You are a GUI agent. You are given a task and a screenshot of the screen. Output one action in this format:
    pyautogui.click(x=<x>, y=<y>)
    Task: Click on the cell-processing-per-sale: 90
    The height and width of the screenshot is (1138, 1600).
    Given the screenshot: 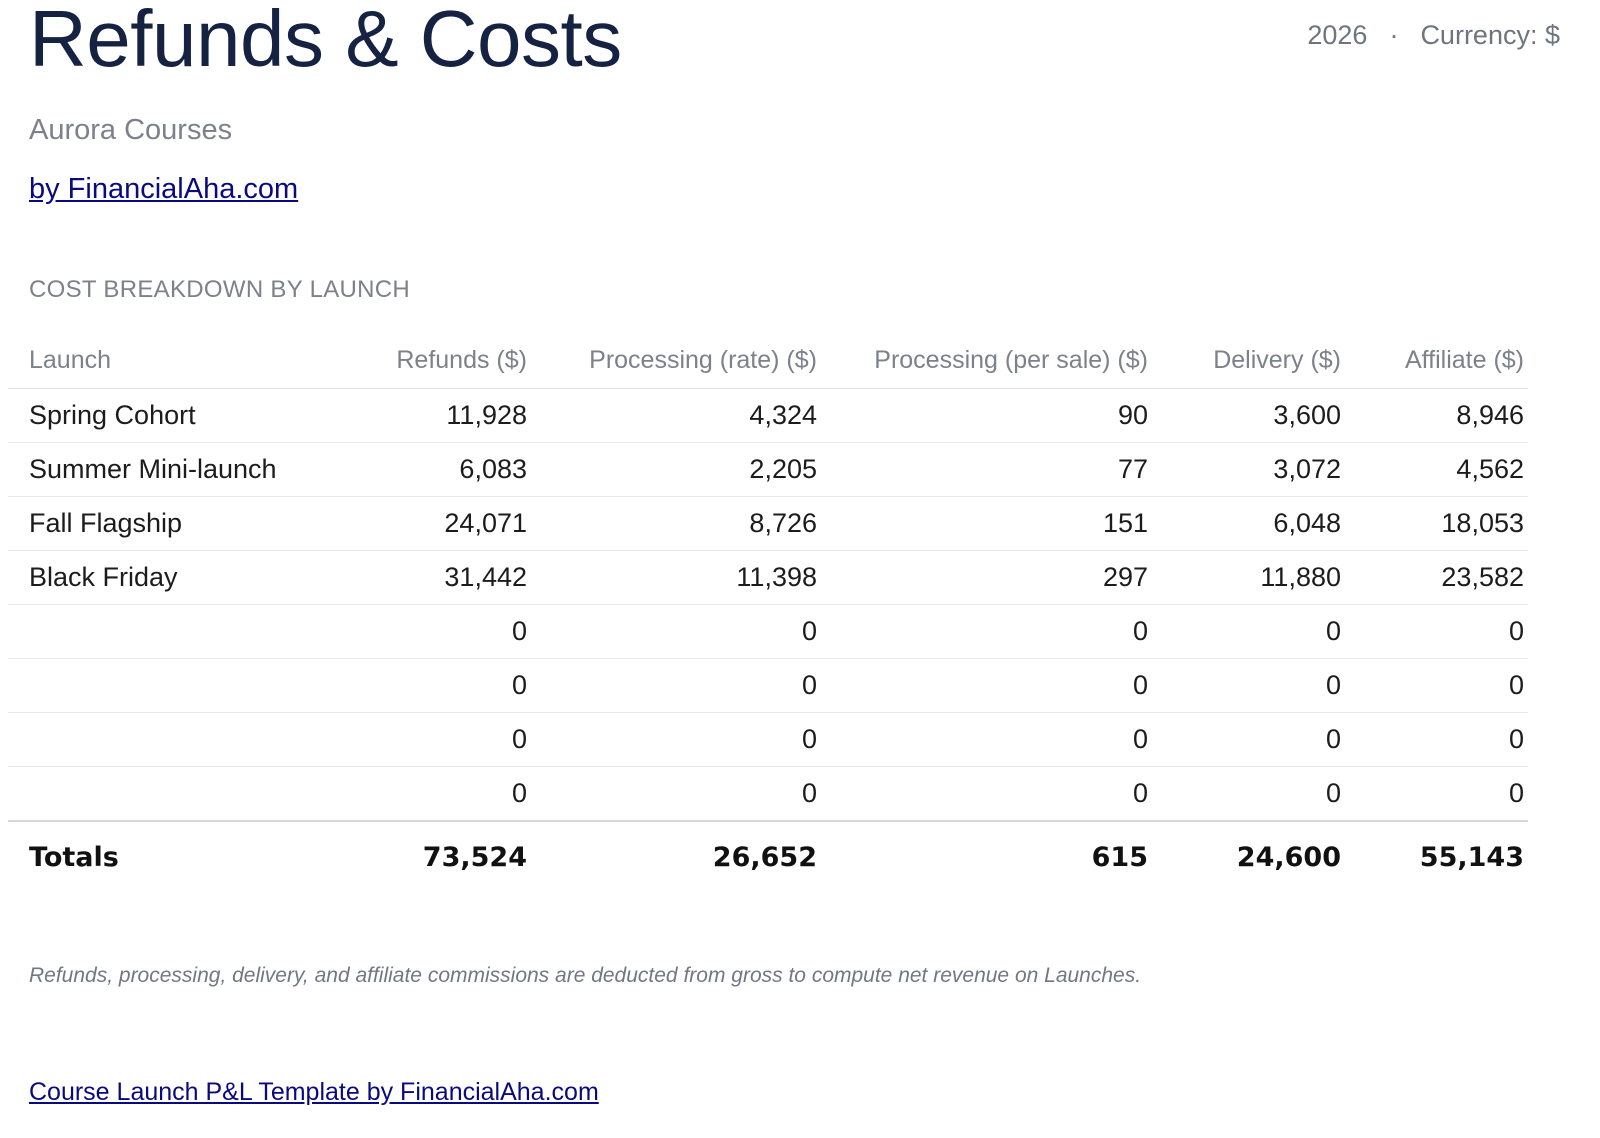 What is the action you would take?
    pyautogui.click(x=986, y=415)
    